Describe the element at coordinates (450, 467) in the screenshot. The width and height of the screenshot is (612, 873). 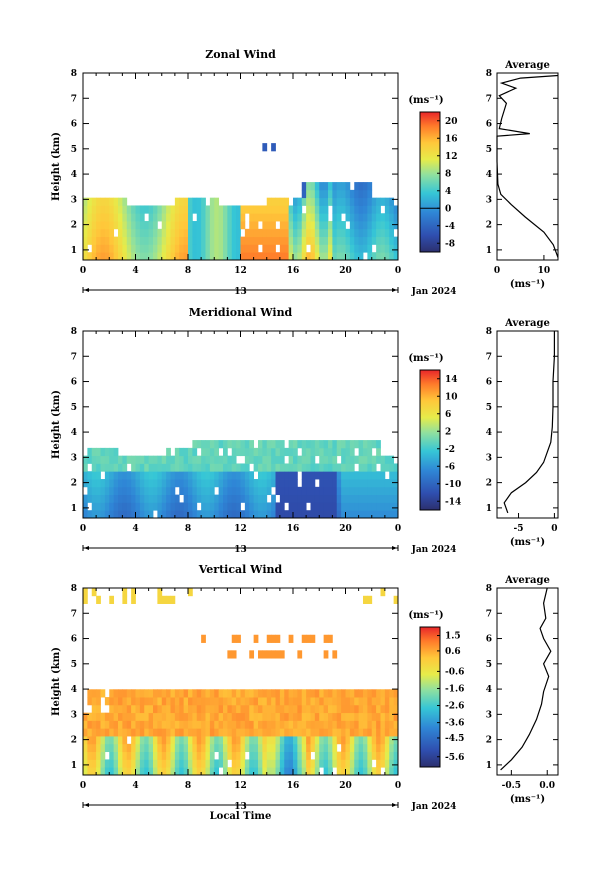
I see `colorbar-tick-label: -6` at that location.